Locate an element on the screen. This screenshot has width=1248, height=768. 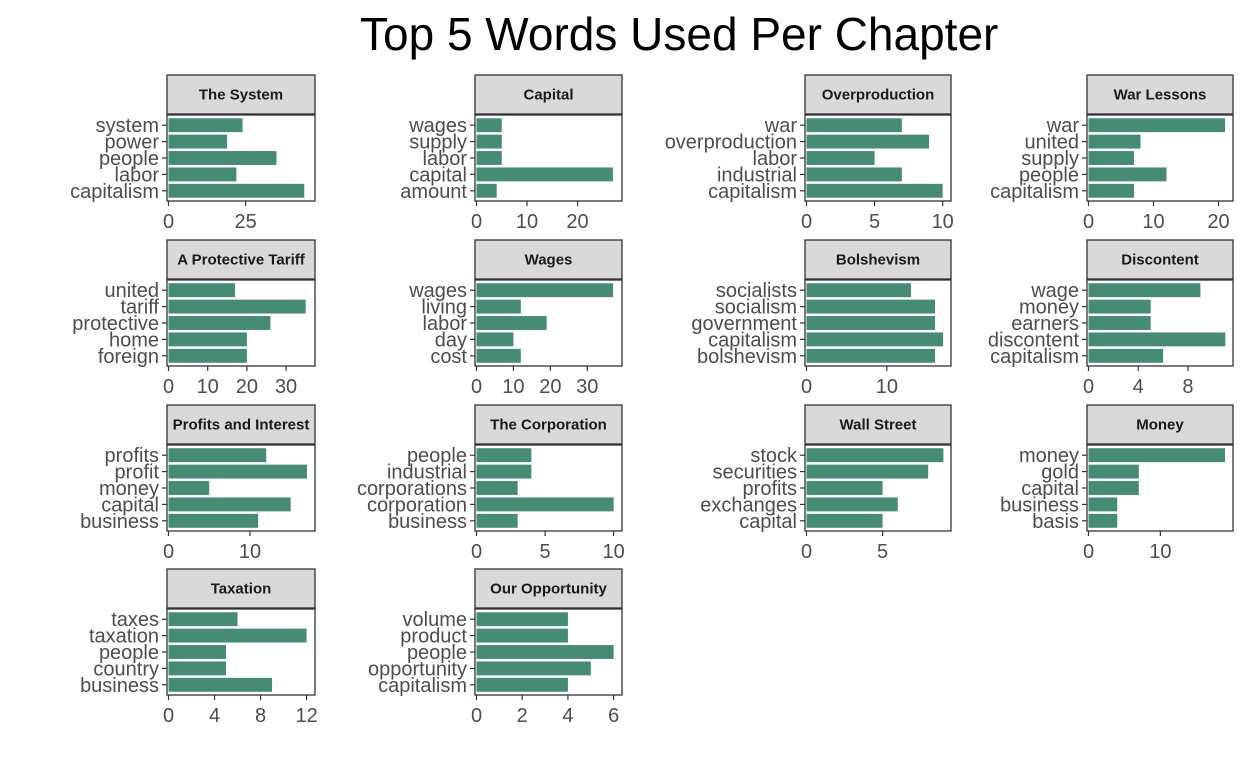
word-label: war is located at coordinates (781, 126).